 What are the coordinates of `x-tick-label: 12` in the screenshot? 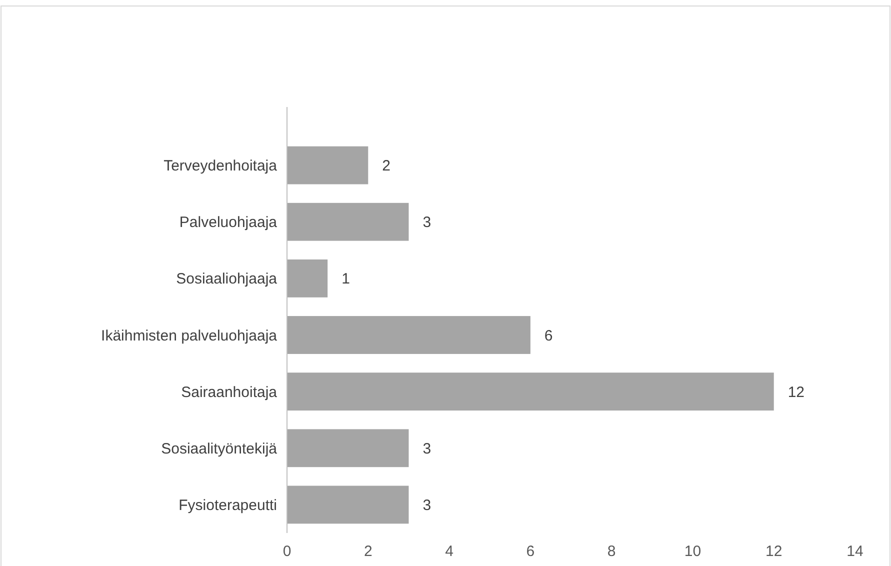 It's located at (774, 551).